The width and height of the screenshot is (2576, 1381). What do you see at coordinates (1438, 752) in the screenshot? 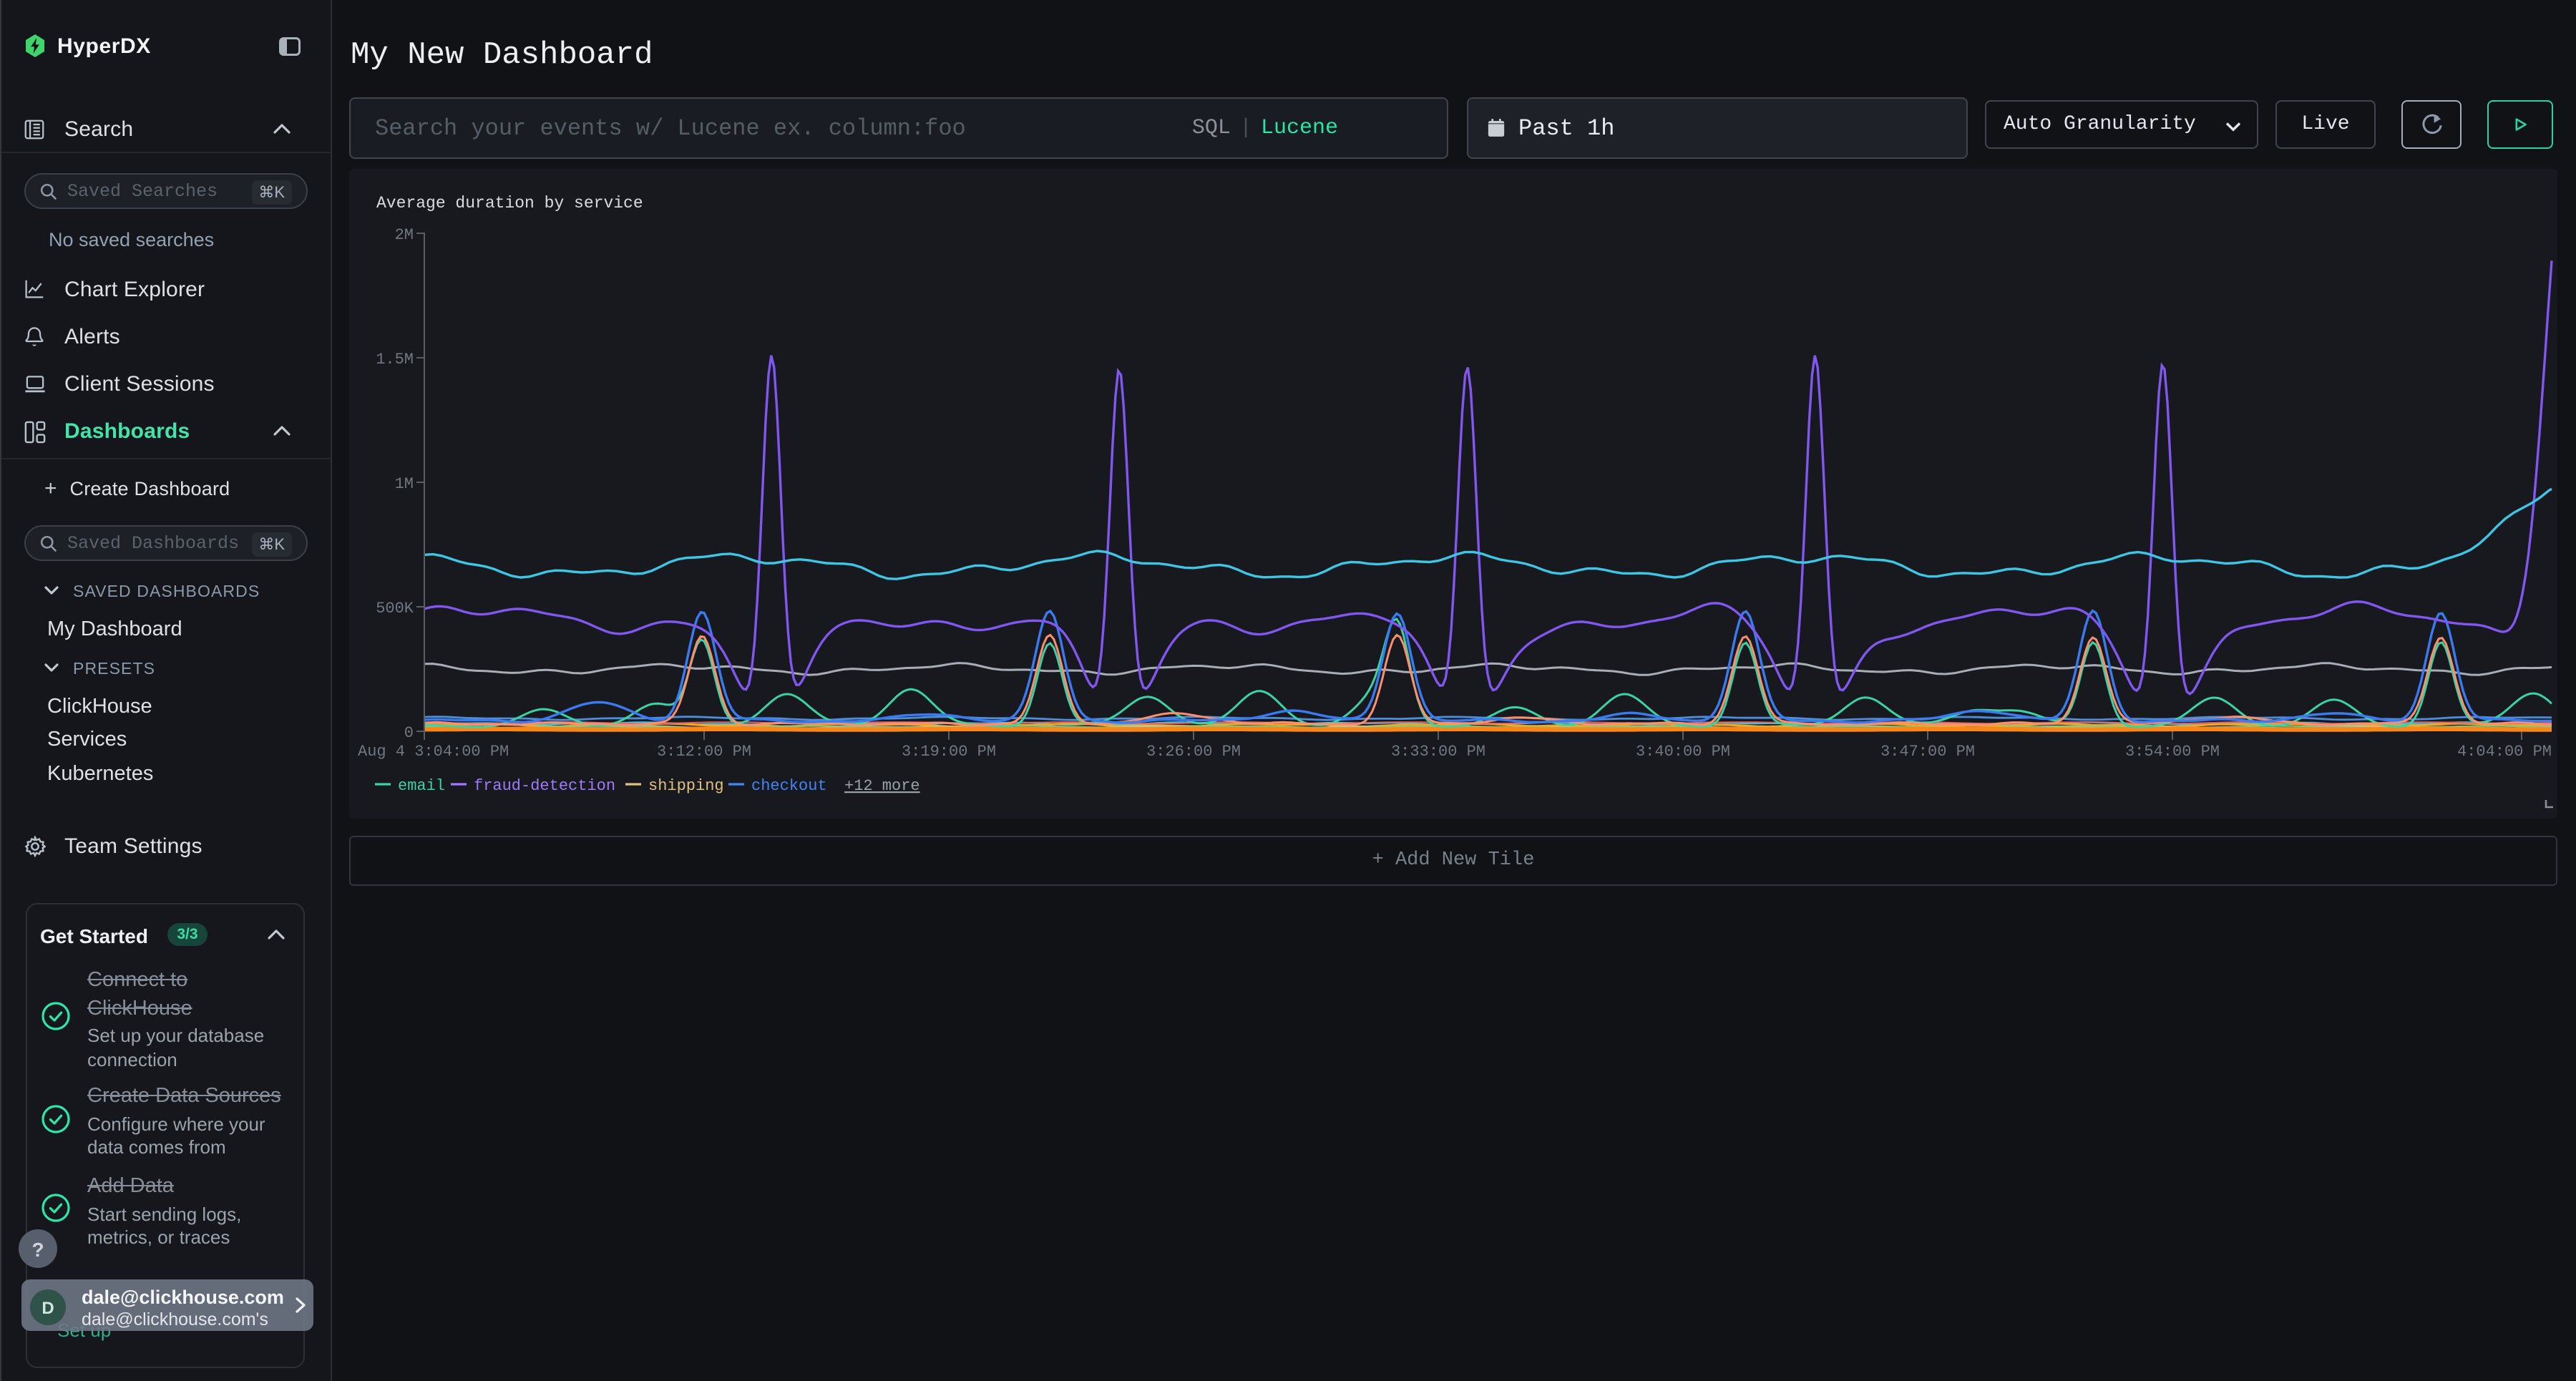
I see `svg-text: 3:33:00 PM` at bounding box center [1438, 752].